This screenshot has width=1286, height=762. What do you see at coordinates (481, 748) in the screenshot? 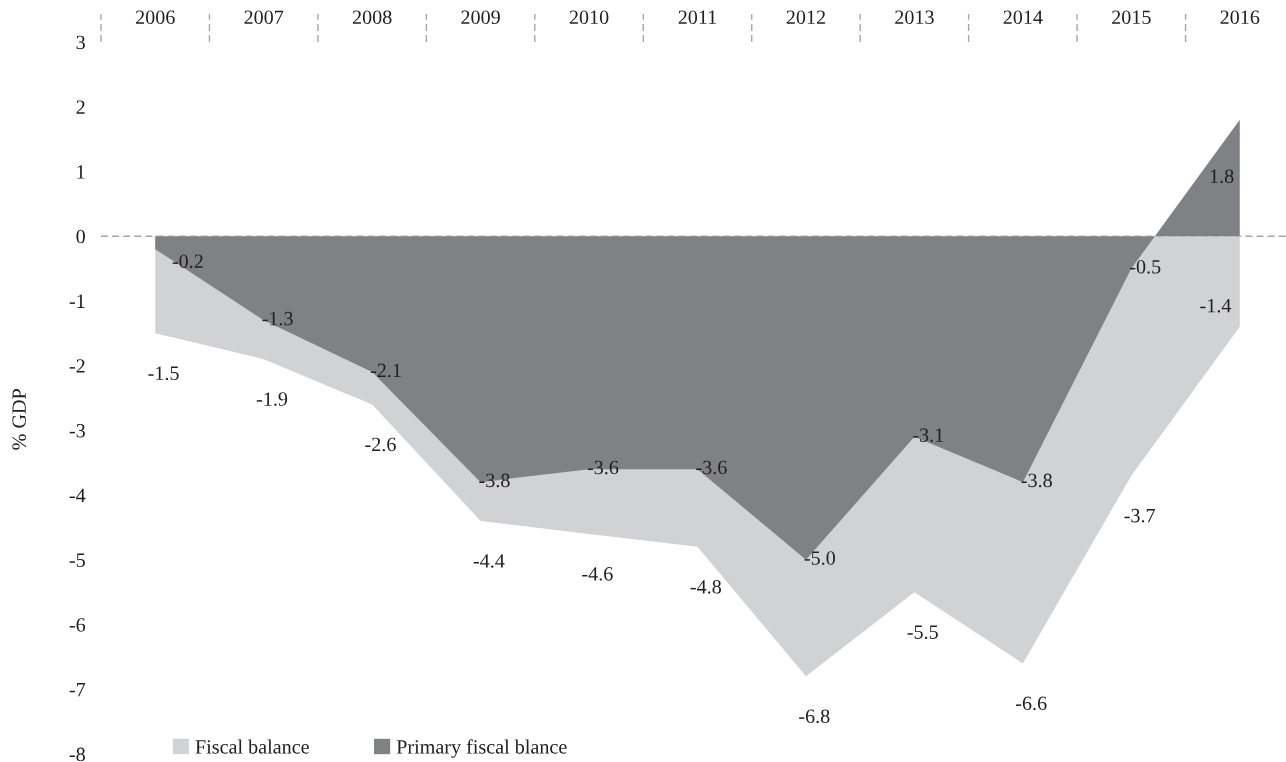
I see `legend-label: Primary fiscal blance` at bounding box center [481, 748].